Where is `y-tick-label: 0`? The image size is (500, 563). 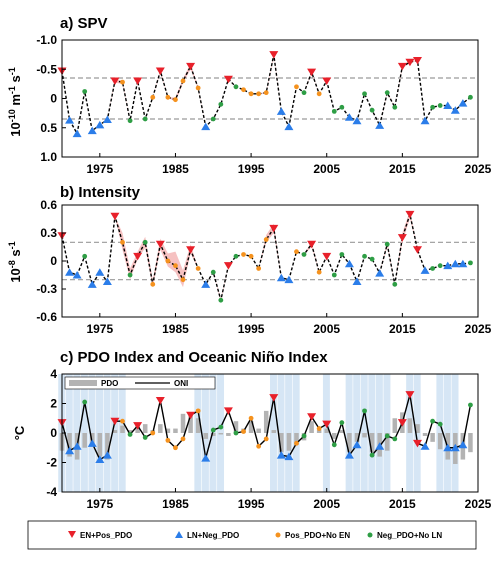 y-tick-label: 0 is located at coordinates (53, 261).